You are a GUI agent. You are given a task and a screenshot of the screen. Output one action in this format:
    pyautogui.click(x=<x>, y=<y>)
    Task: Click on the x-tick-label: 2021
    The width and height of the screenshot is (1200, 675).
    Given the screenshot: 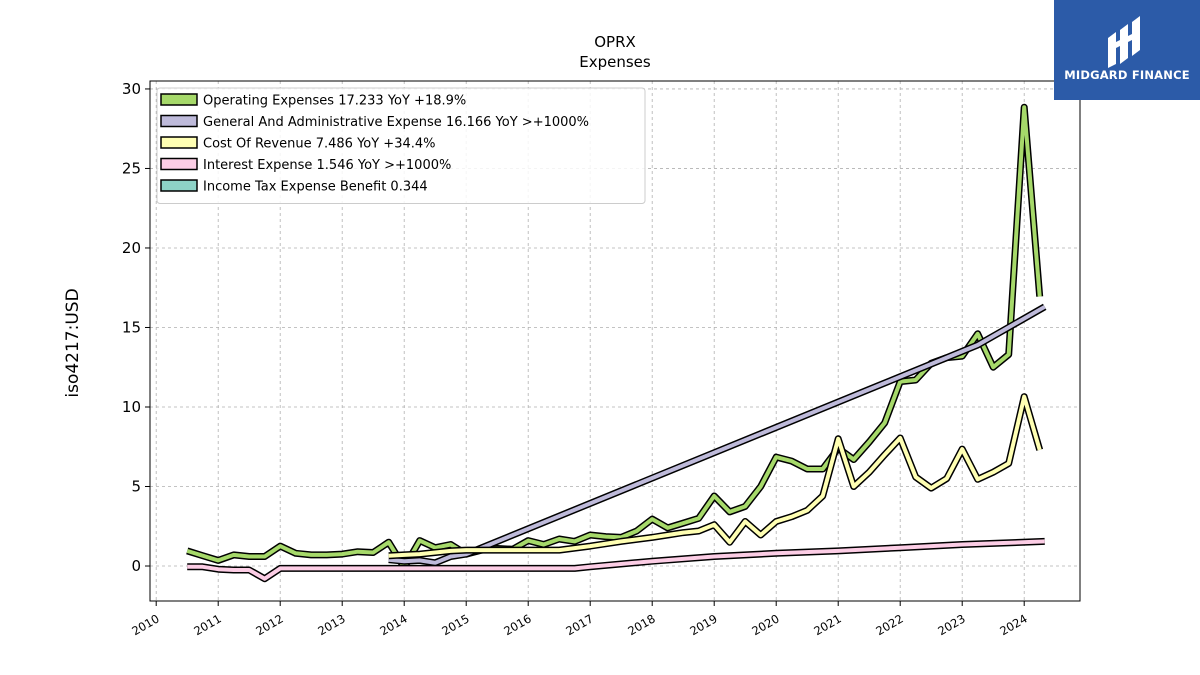 What is the action you would take?
    pyautogui.click(x=827, y=624)
    